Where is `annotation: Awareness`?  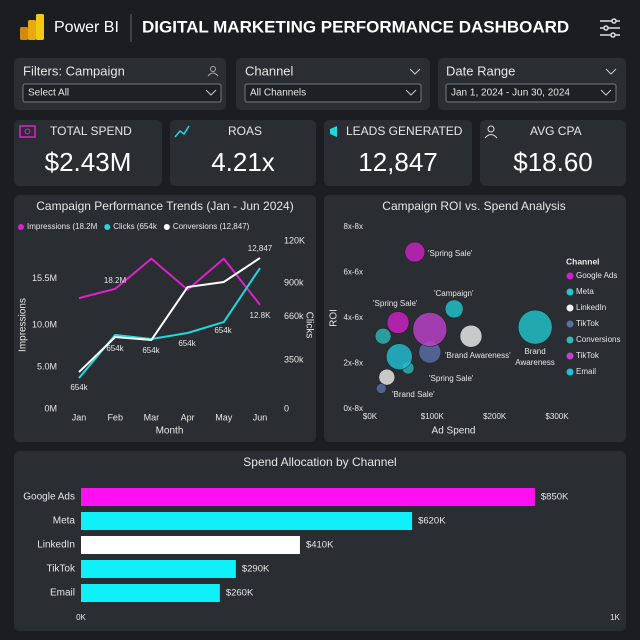
annotation: Awareness is located at coordinates (534, 362).